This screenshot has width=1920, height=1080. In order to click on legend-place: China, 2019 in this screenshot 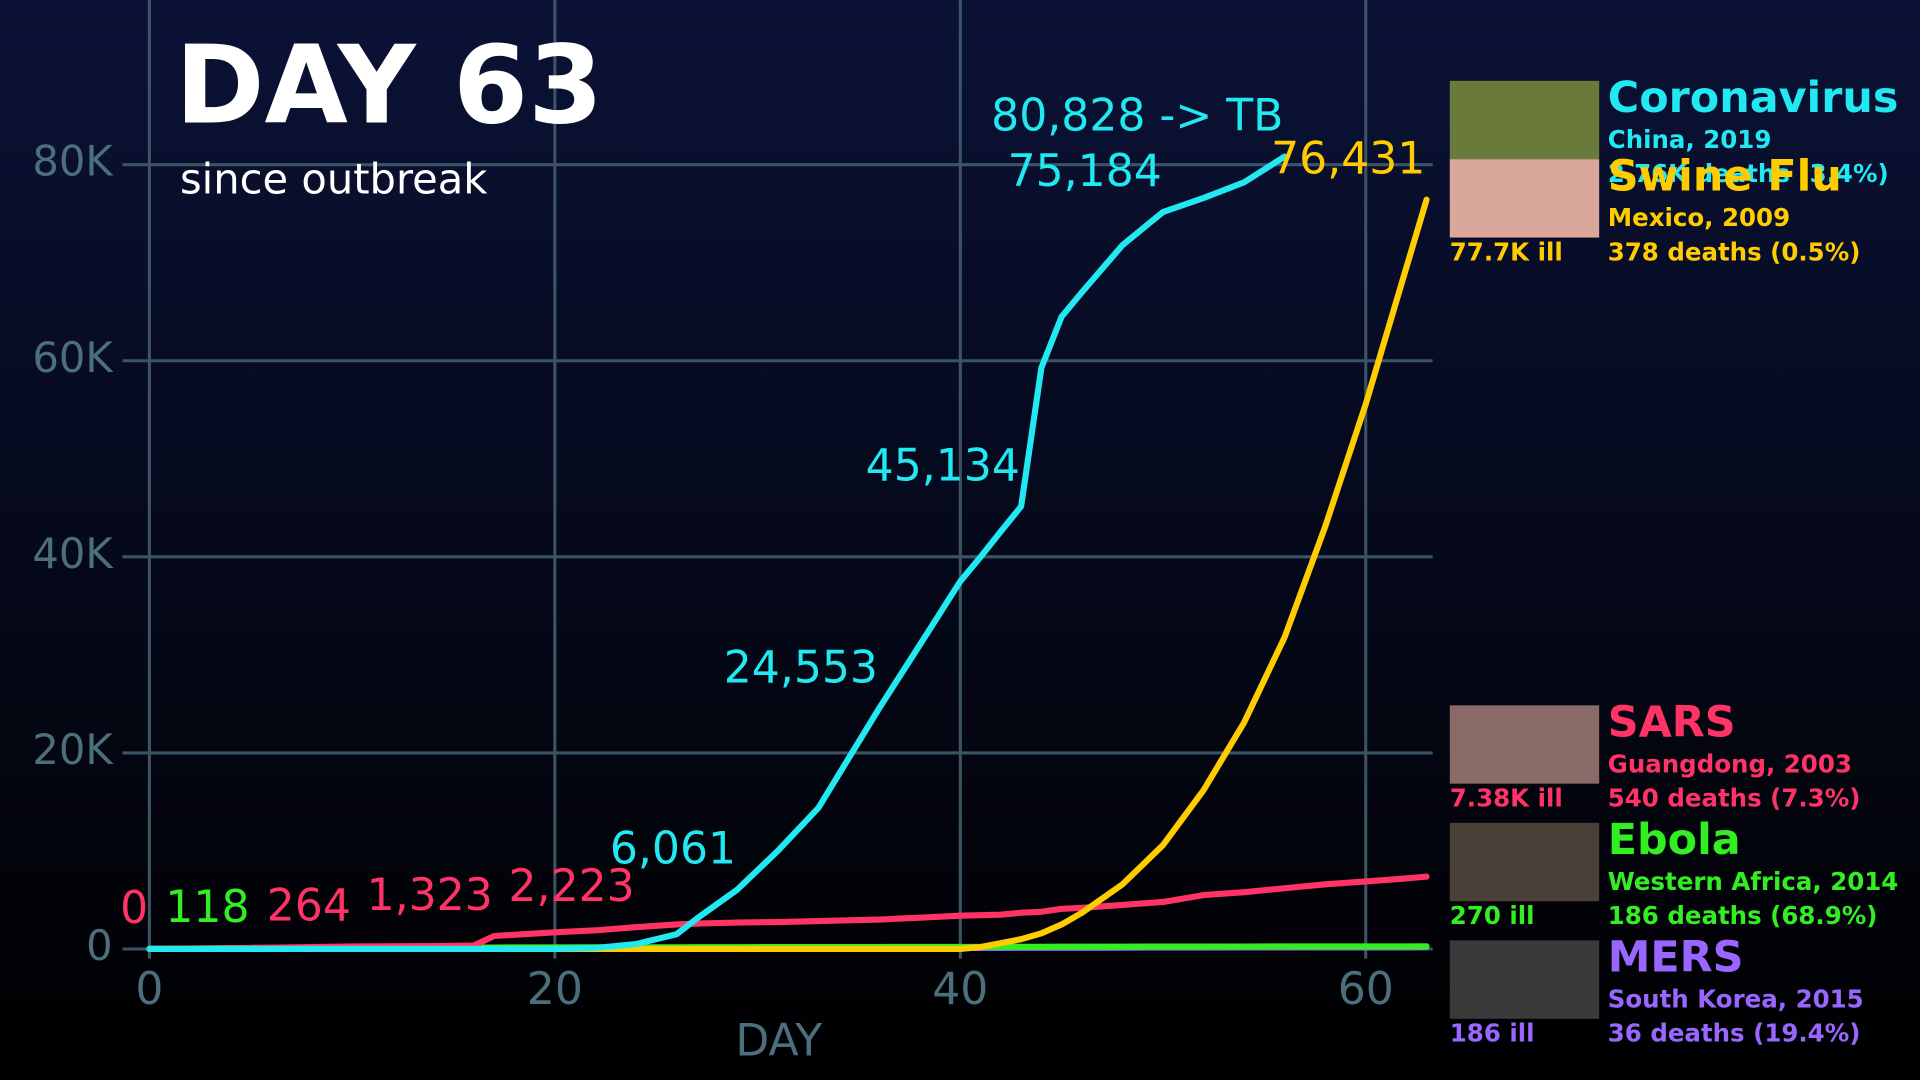, I will do `click(1690, 139)`.